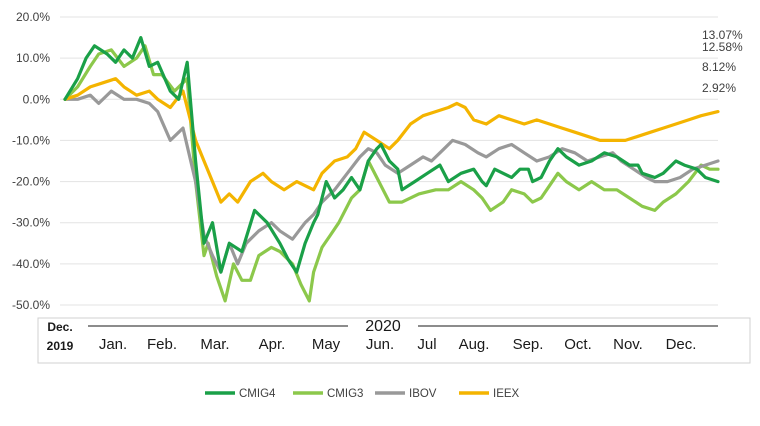  Describe the element at coordinates (474, 344) in the screenshot. I see `month-label: Aug.` at that location.